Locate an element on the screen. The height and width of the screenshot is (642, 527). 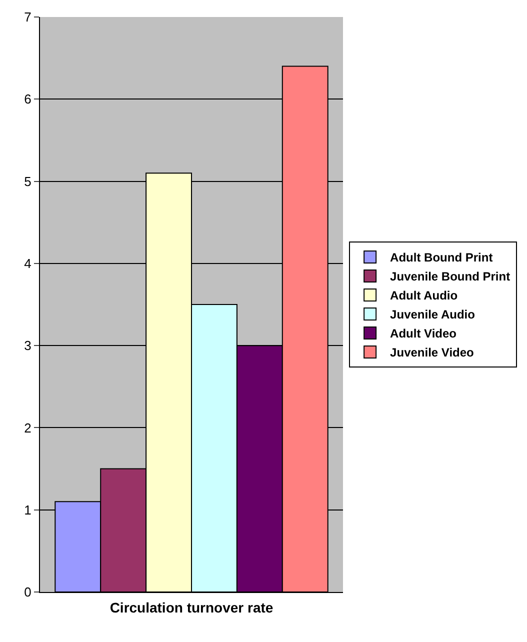
y-tick-label: 3 is located at coordinates (28, 346).